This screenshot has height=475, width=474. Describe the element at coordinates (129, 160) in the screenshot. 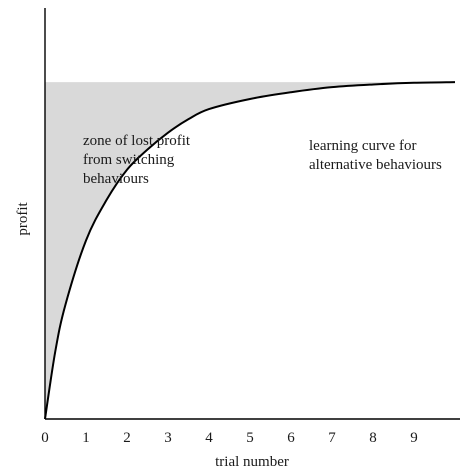

I see `annotation-line: from switching` at that location.